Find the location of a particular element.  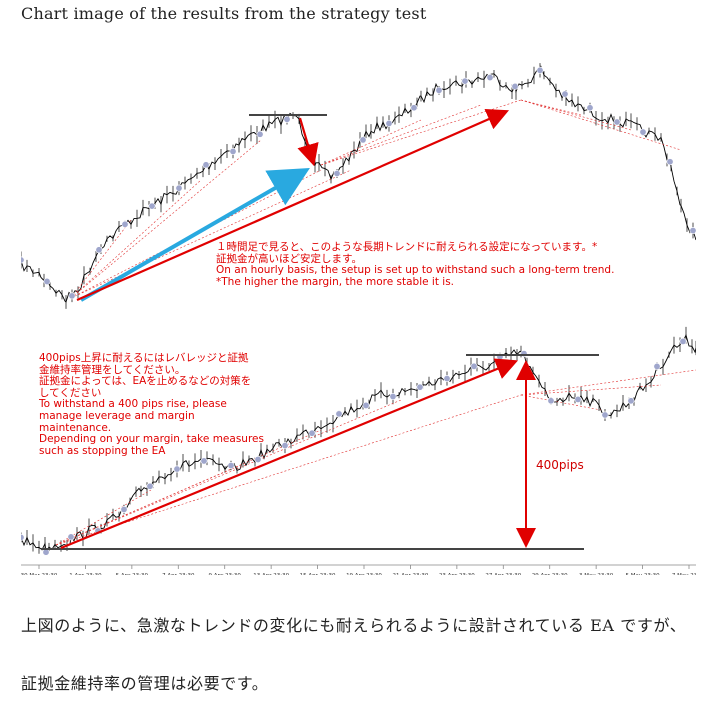

x-tick-label: 13 Apr 23:30 is located at coordinates (271, 574).